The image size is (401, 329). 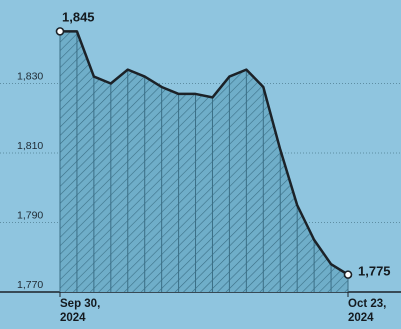 What do you see at coordinates (80, 304) in the screenshot?
I see `x-tick-label-line1: Sep 30,` at bounding box center [80, 304].